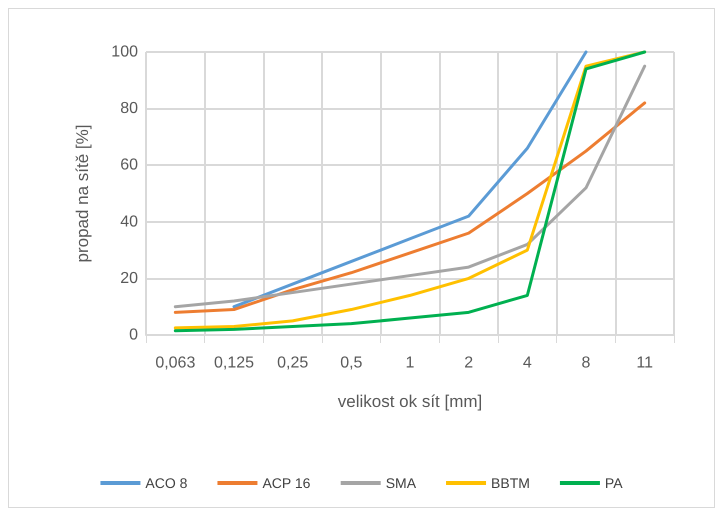  What do you see at coordinates (527, 363) in the screenshot?
I see `x-tick-label: 4` at bounding box center [527, 363].